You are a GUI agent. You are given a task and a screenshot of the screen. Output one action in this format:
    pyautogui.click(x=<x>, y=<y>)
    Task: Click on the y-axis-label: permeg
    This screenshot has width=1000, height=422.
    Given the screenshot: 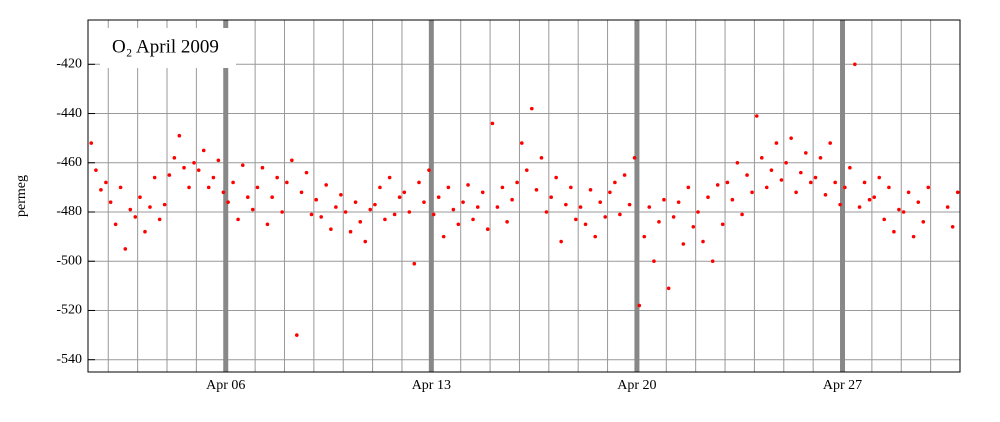 What is the action you would take?
    pyautogui.click(x=21, y=196)
    